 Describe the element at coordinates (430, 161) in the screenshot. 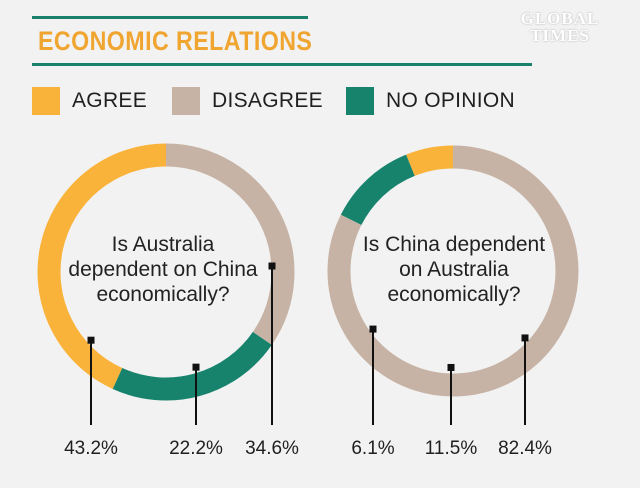

I see `donut-2-segment-agree` at that location.